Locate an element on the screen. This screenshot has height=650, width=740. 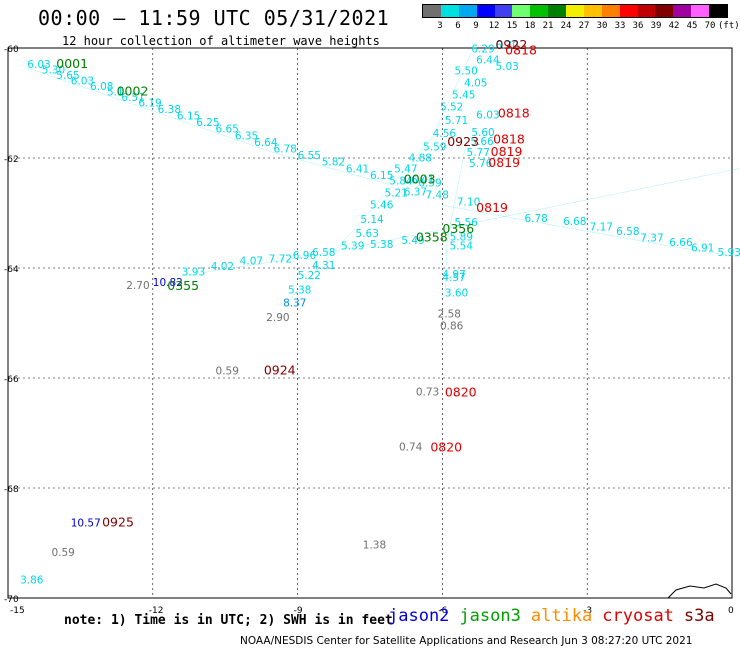
wave-height-label: 4.31 is located at coordinates (323, 266).